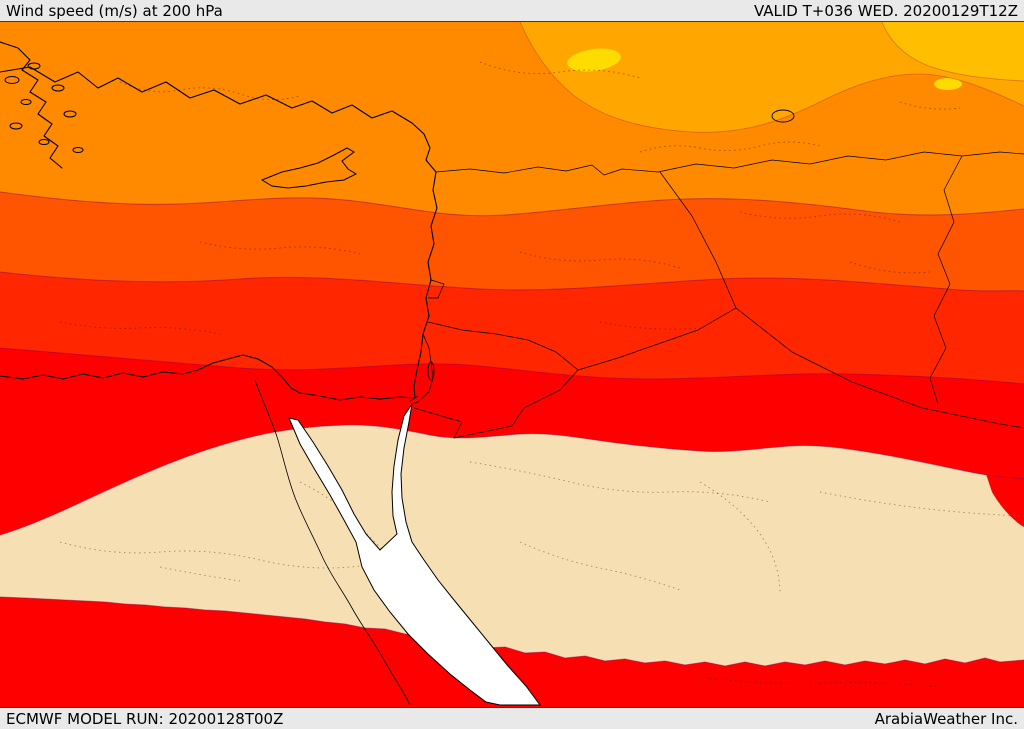 The height and width of the screenshot is (730, 1024). I want to click on dead-sea, so click(431, 371).